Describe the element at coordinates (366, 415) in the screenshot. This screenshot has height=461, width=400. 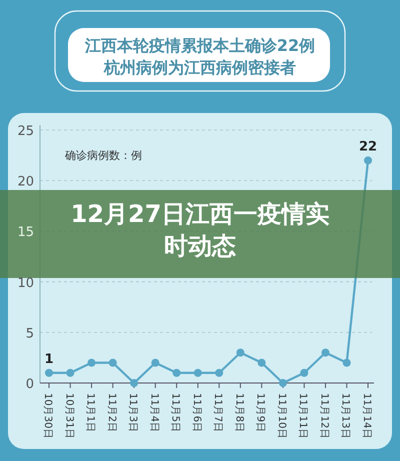
I see `x-tick-label: 11月14日` at that location.